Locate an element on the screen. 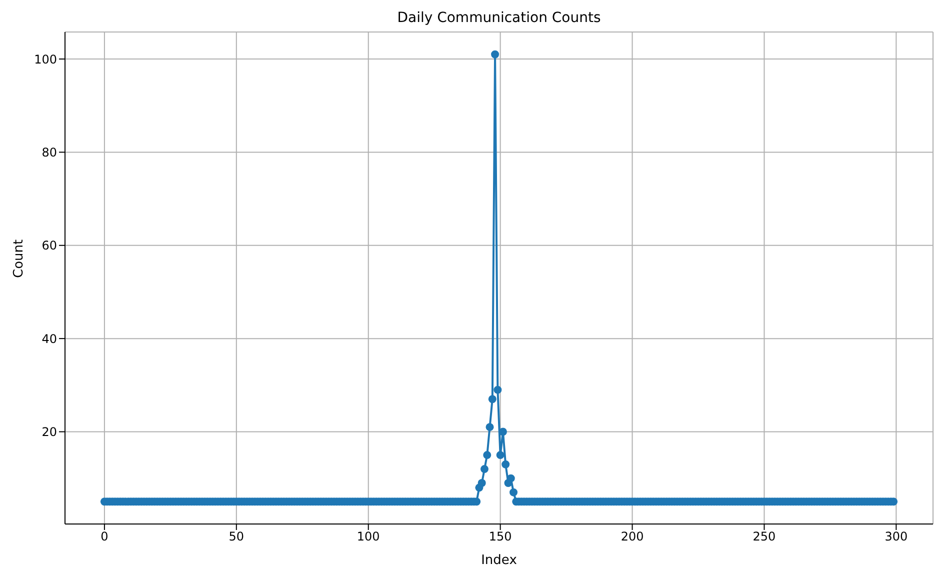  y-tick-label: 100 is located at coordinates (45, 59).